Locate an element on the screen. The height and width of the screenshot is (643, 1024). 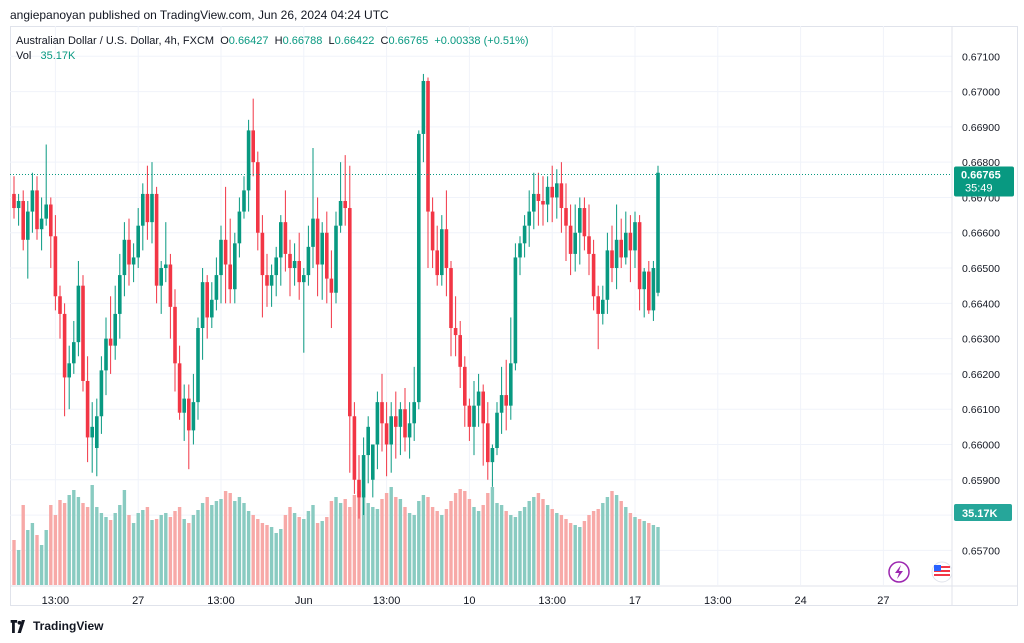
x-tick-label: 24 is located at coordinates (800, 601).